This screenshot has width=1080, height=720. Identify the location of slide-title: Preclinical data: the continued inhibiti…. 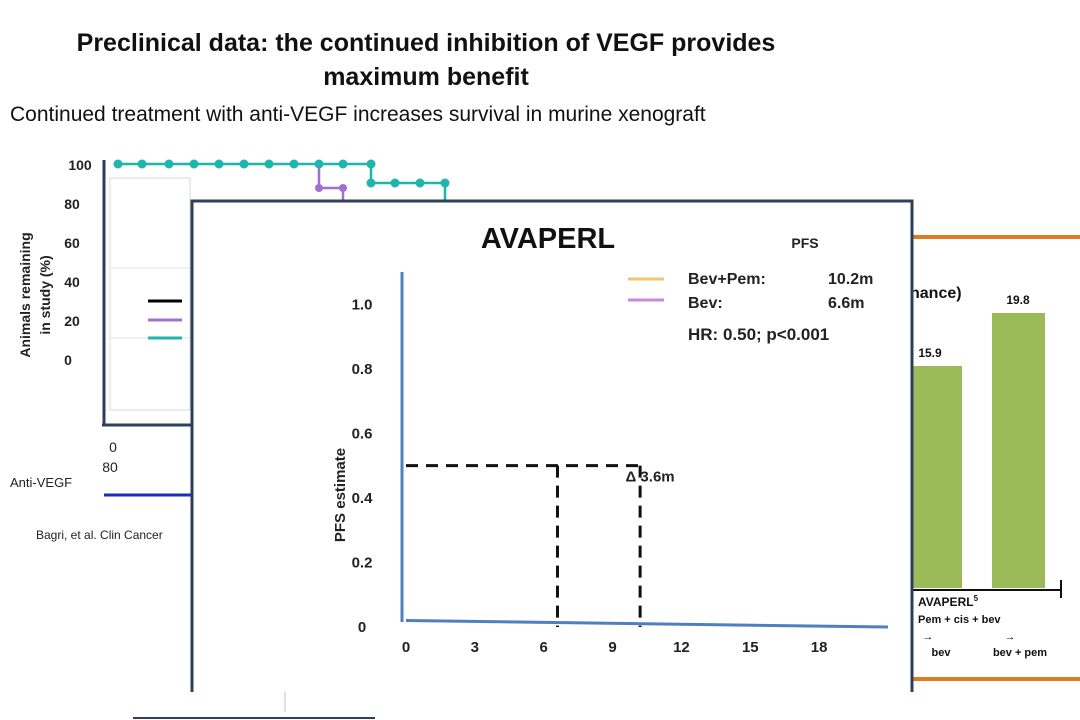
(426, 60).